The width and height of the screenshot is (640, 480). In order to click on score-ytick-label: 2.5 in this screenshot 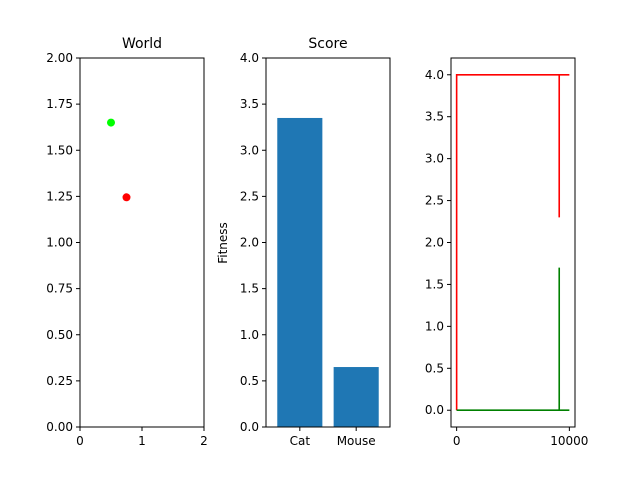, I will do `click(249, 196)`.